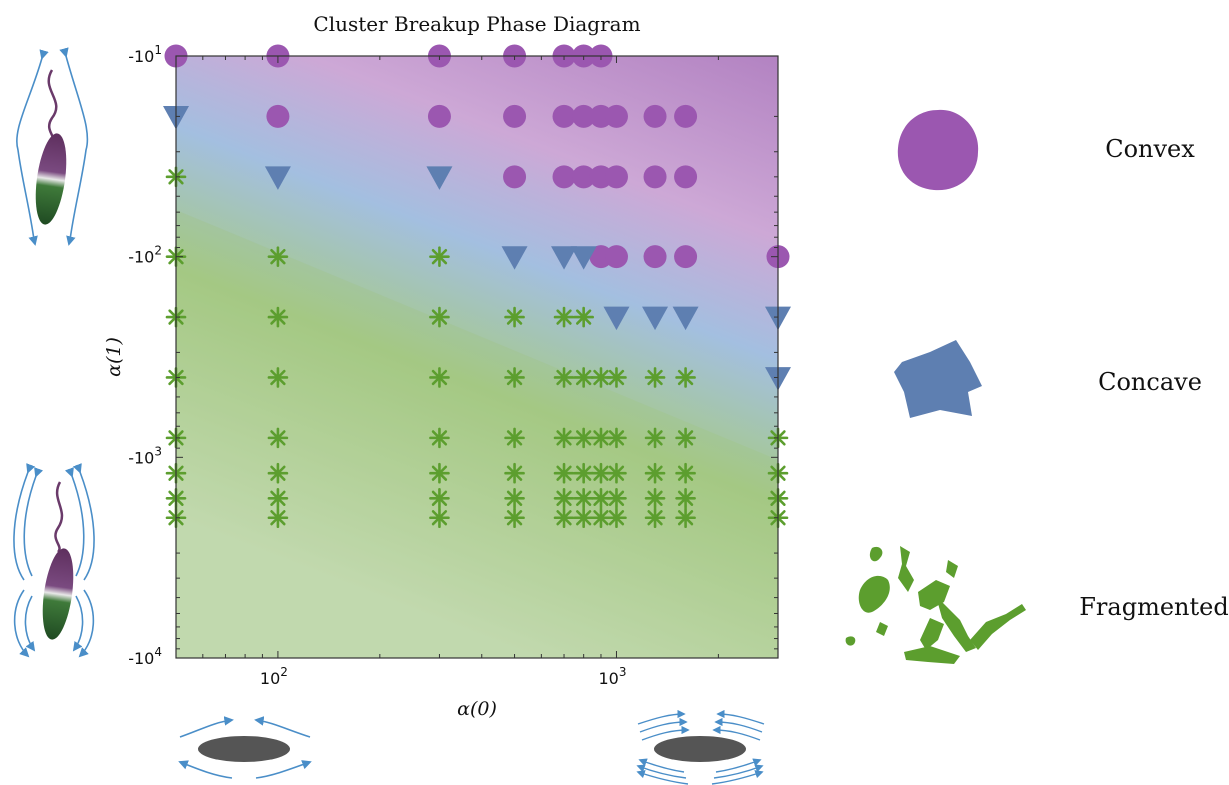 The height and width of the screenshot is (785, 1229). What do you see at coordinates (52, 146) in the screenshot?
I see `swimmer-weak-flow-icon` at bounding box center [52, 146].